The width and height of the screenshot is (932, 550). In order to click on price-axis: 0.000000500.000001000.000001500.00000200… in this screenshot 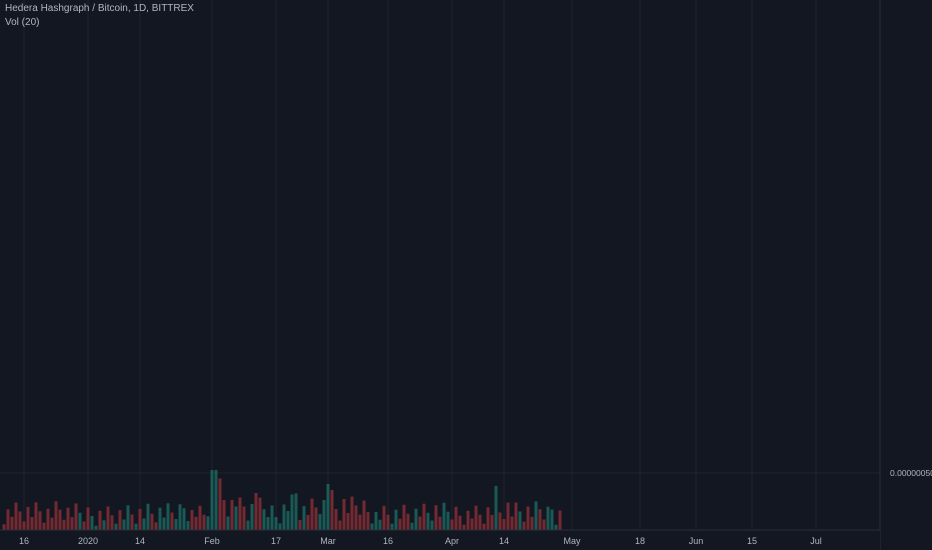, I will do `click(905, 275)`.